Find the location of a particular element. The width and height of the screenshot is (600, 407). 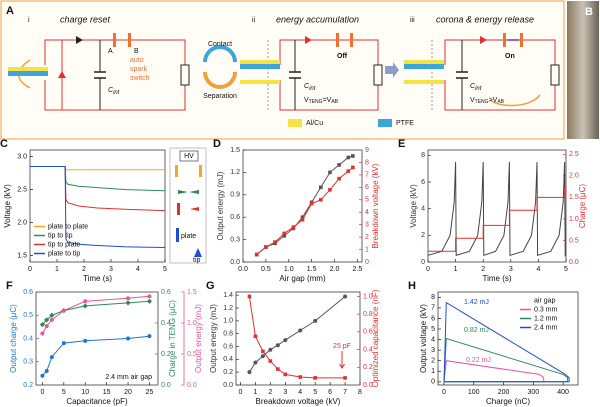

y-axis-label: Voltage (kV) is located at coordinates (413, 206).